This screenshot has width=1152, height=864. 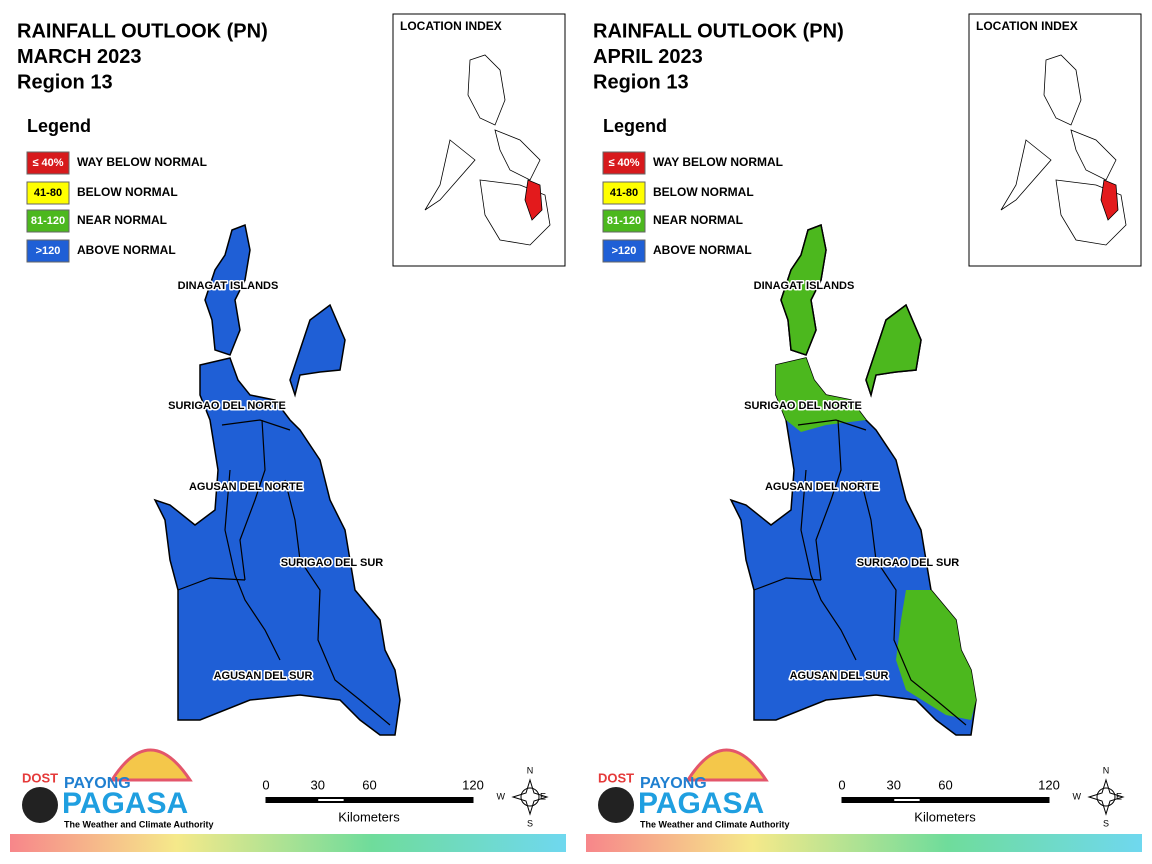 I want to click on scale-tick-label: 30, so click(x=318, y=784).